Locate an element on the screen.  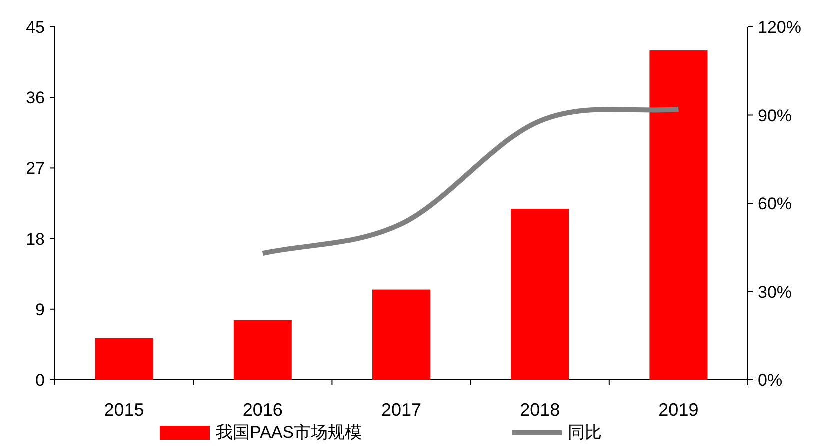
x-tick-label: 2017 is located at coordinates (401, 410).